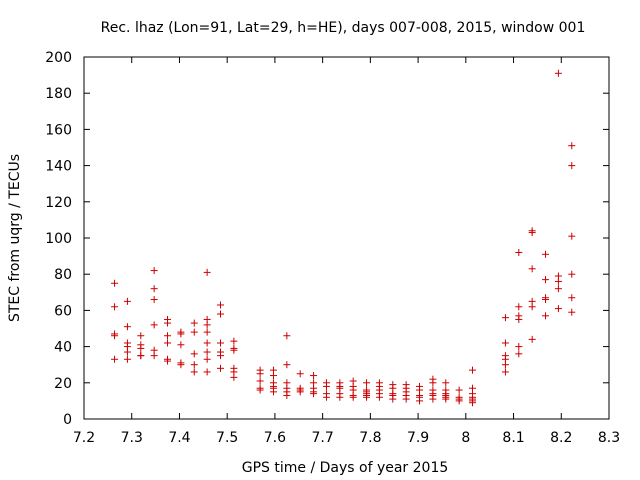  Describe the element at coordinates (370, 438) in the screenshot. I see `x-tick-label: 7.8` at that location.